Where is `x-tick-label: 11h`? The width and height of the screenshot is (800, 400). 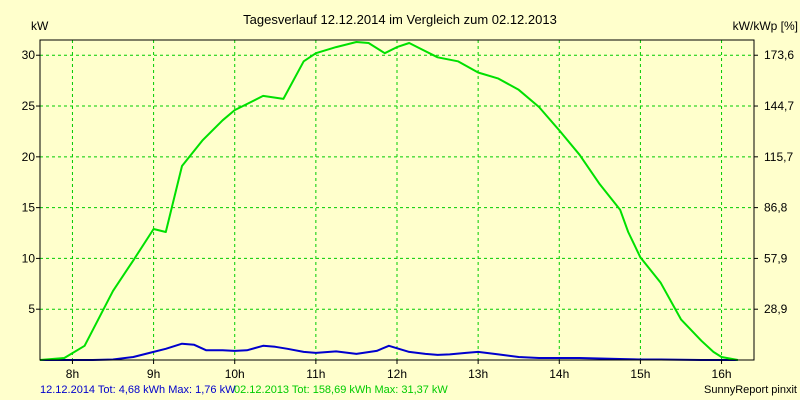
x-tick-label: 11h is located at coordinates (315, 374).